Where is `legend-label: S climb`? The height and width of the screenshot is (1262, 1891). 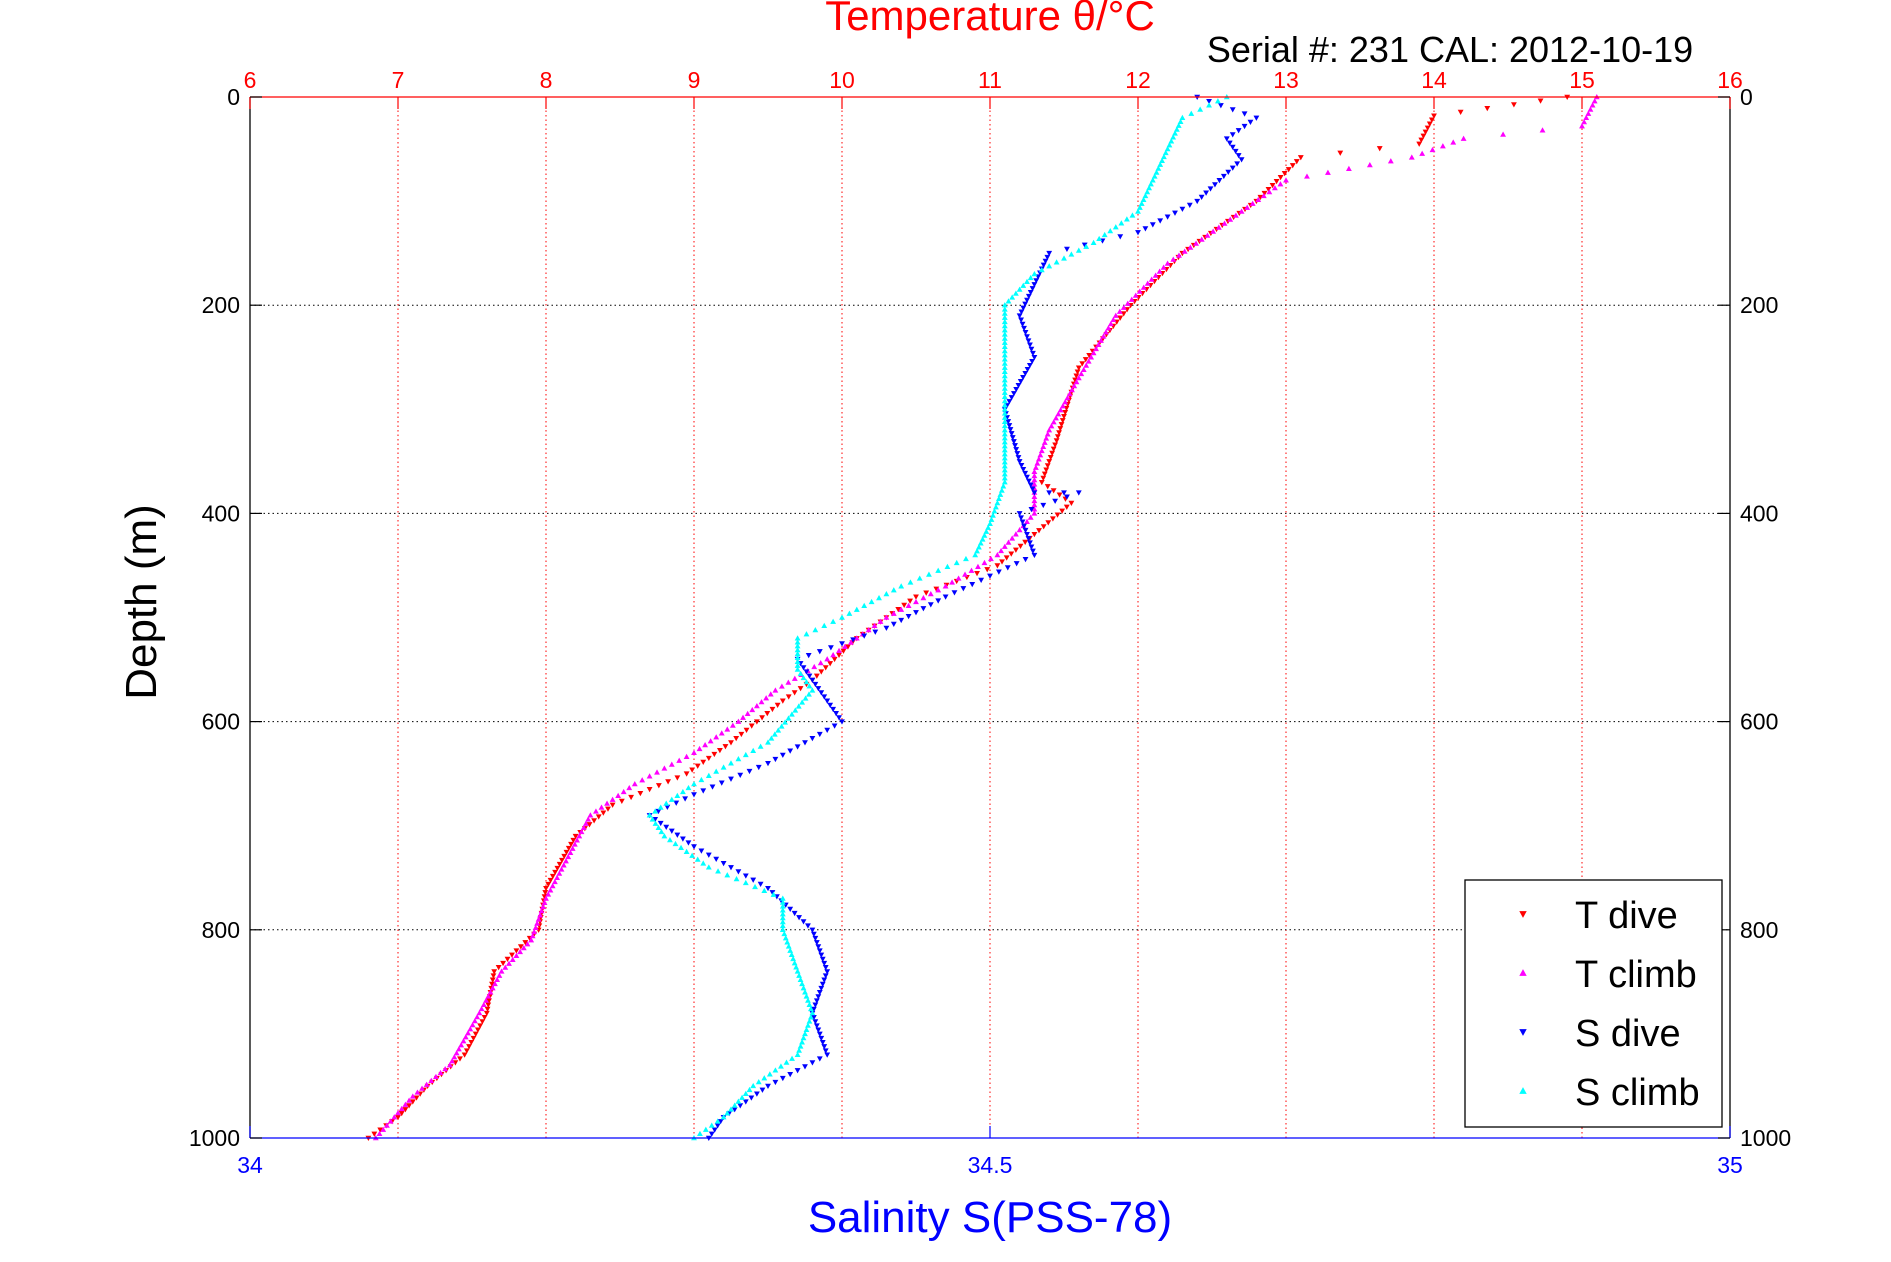 legend-label: S climb is located at coordinates (1637, 1093).